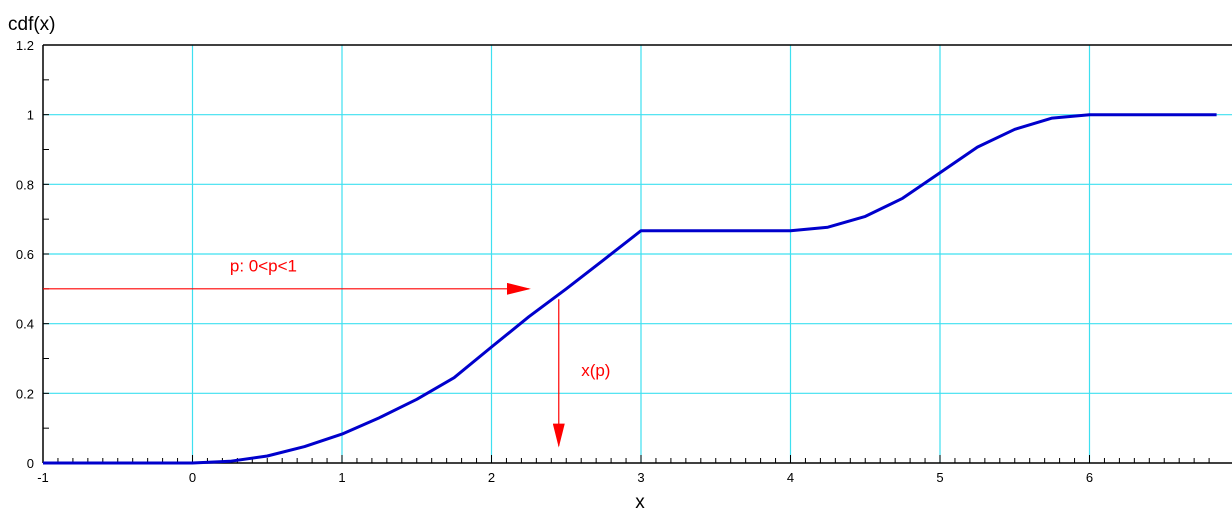  Describe the element at coordinates (25, 45) in the screenshot. I see `y-tick-label: 1.2` at that location.